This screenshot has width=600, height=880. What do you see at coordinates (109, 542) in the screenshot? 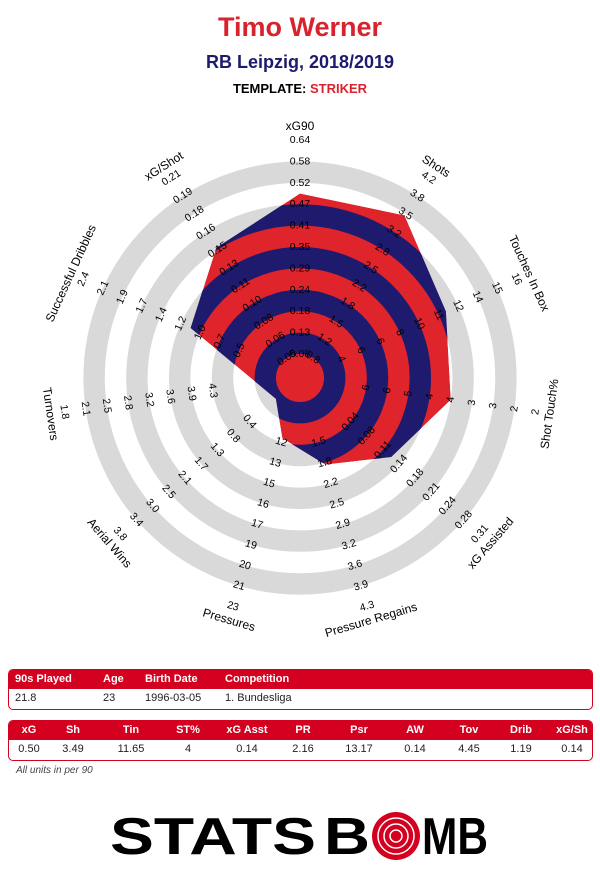
I see `radar-axis-label: Aerial Wins` at bounding box center [109, 542].